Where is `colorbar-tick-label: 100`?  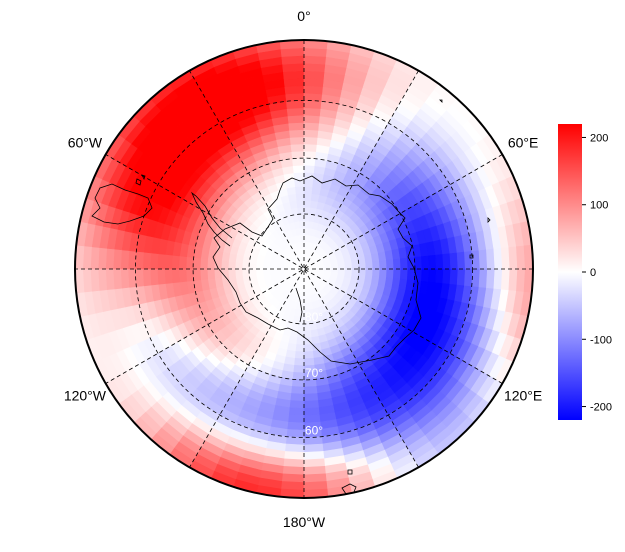
colorbar-tick-label: 100 is located at coordinates (599, 206).